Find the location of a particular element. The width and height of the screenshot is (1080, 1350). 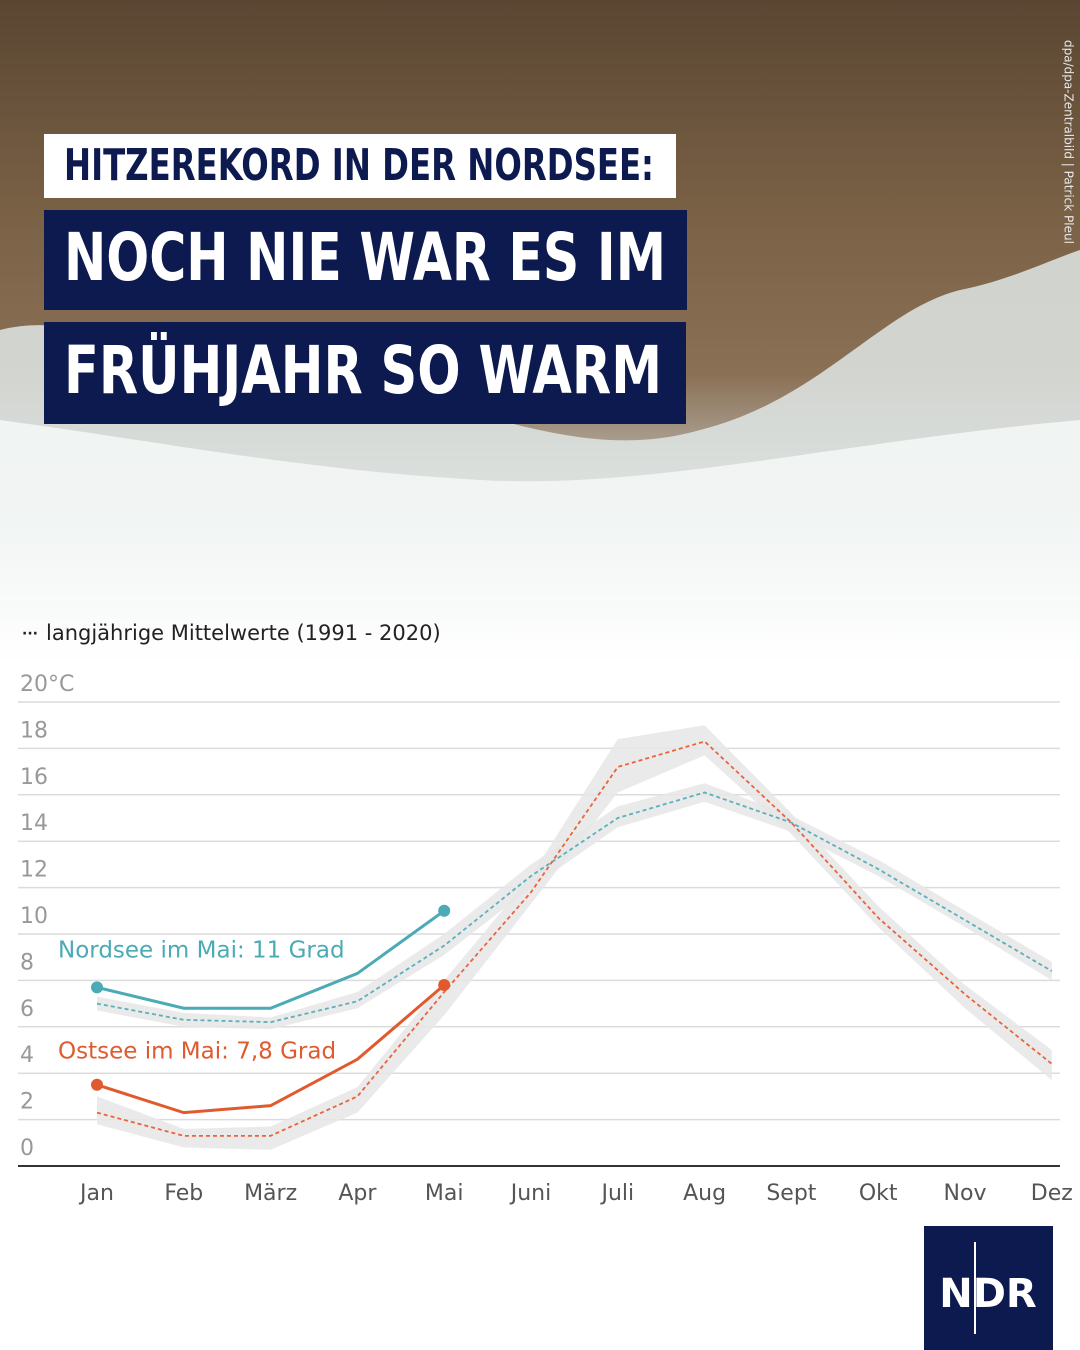

y-tick-label: 2 is located at coordinates (27, 1102).